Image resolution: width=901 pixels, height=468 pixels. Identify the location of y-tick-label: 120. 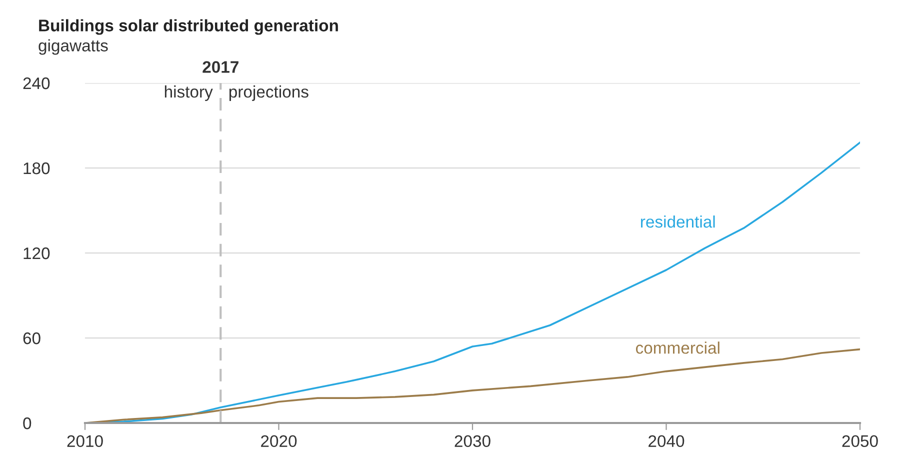
(37, 253).